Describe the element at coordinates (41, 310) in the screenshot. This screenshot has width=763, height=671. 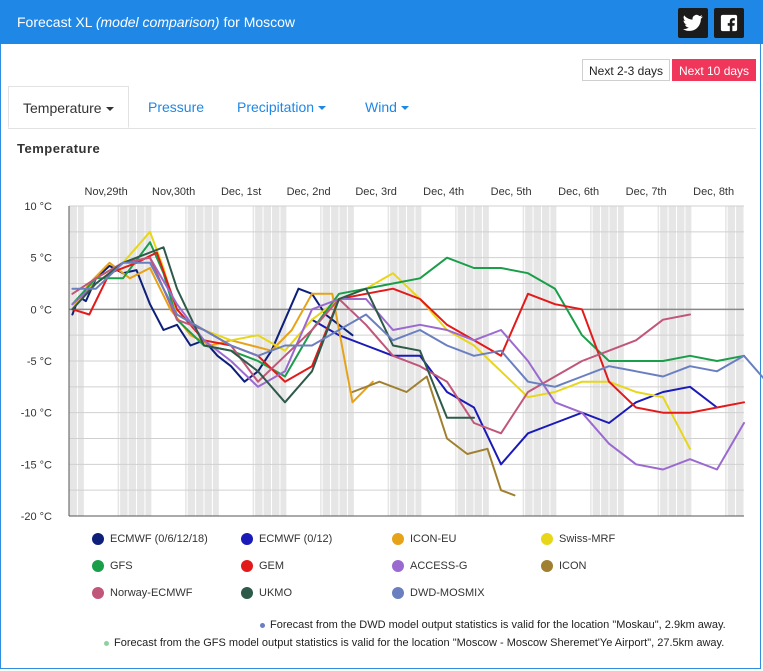
I see `y-tick-label: 0 °C` at that location.